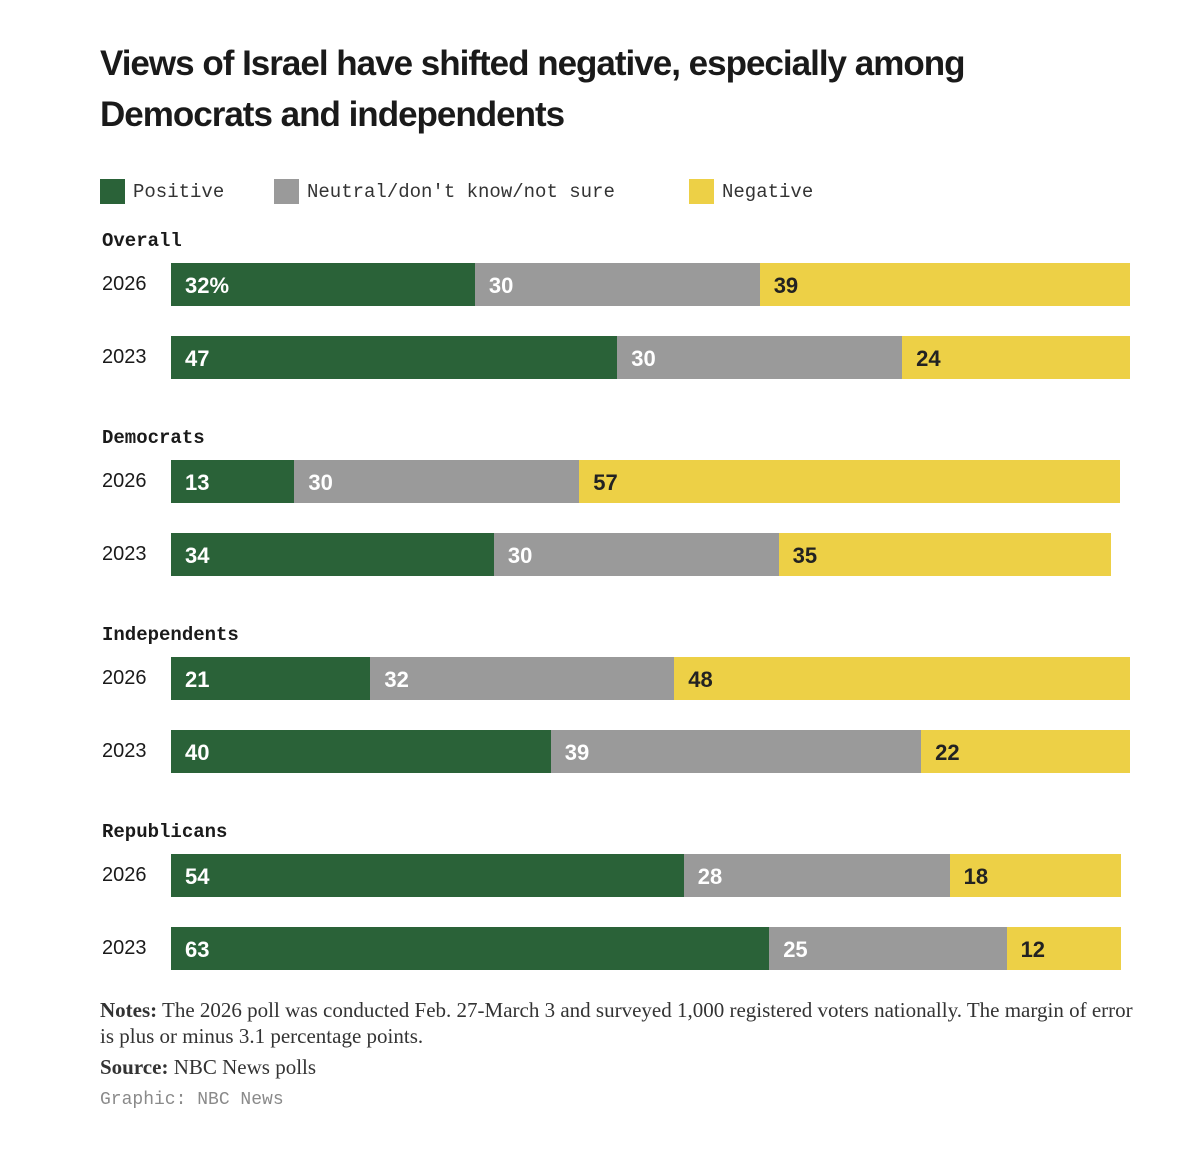 This screenshot has height=1170, width=1200. Describe the element at coordinates (1025, 751) in the screenshot. I see `bar-segment-negative-independents-2023: 22` at that location.